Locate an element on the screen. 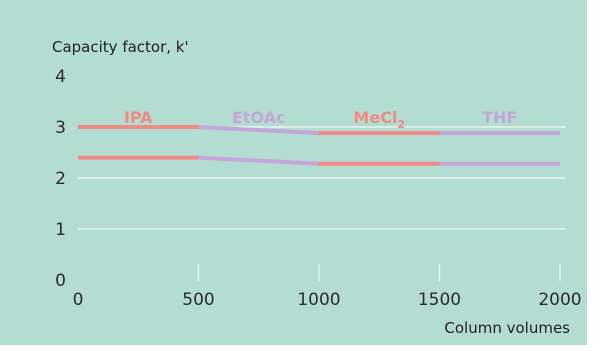  solvent-label: IPA is located at coordinates (138, 117).